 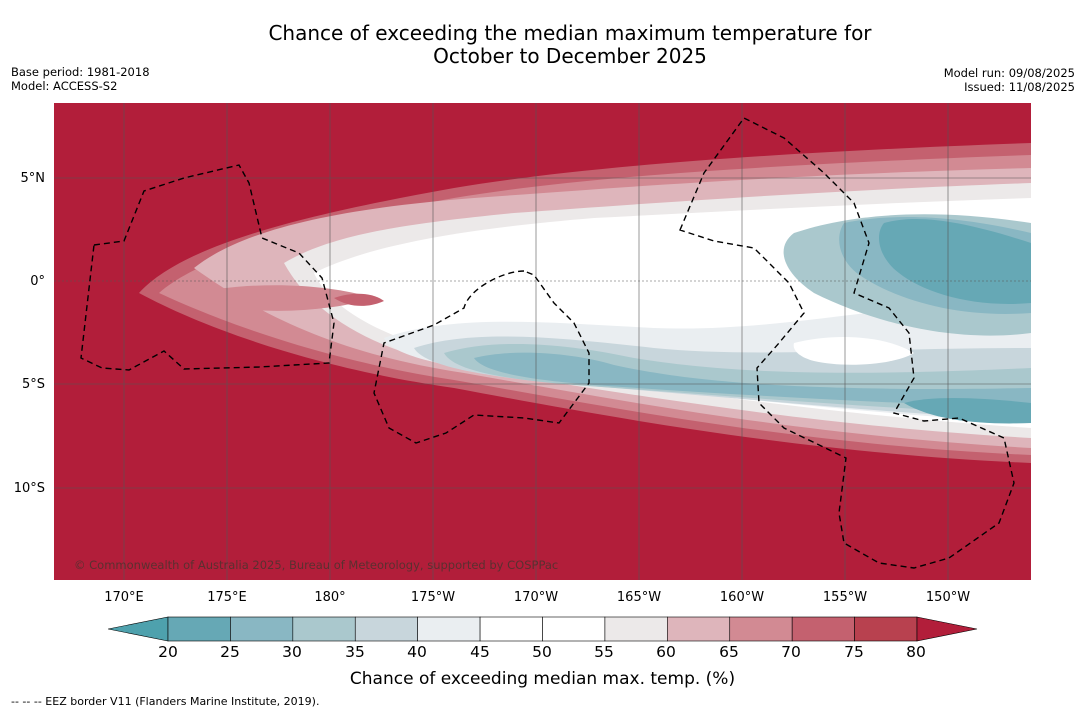 What do you see at coordinates (80, 72) in the screenshot?
I see `base-period: Base period: 1981-2018` at bounding box center [80, 72].